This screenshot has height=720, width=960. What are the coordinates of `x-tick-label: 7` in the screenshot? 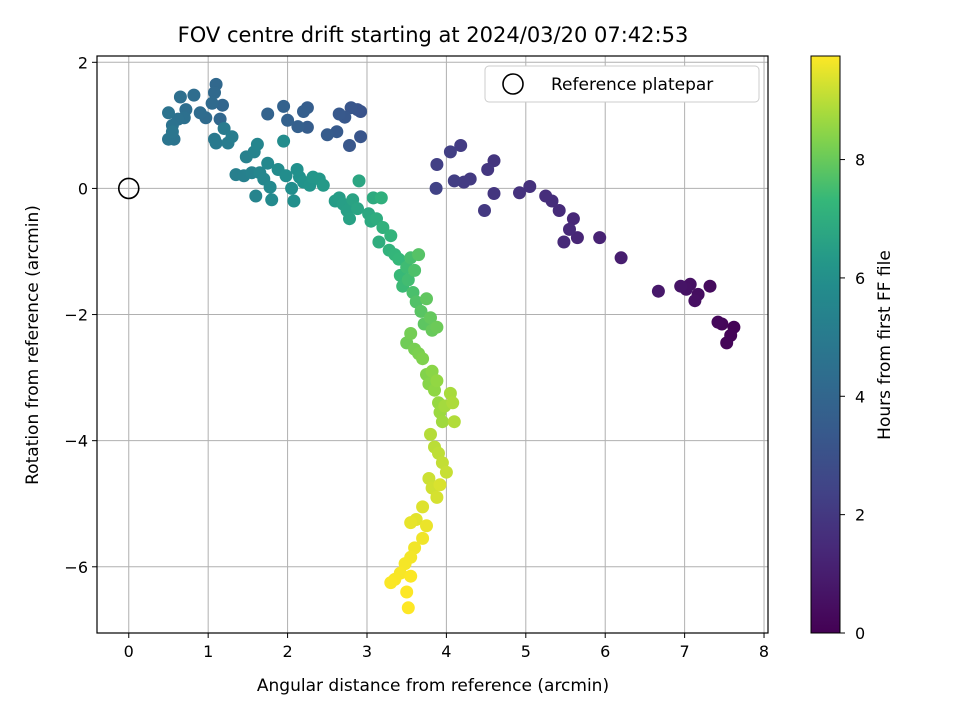 It's located at (685, 651).